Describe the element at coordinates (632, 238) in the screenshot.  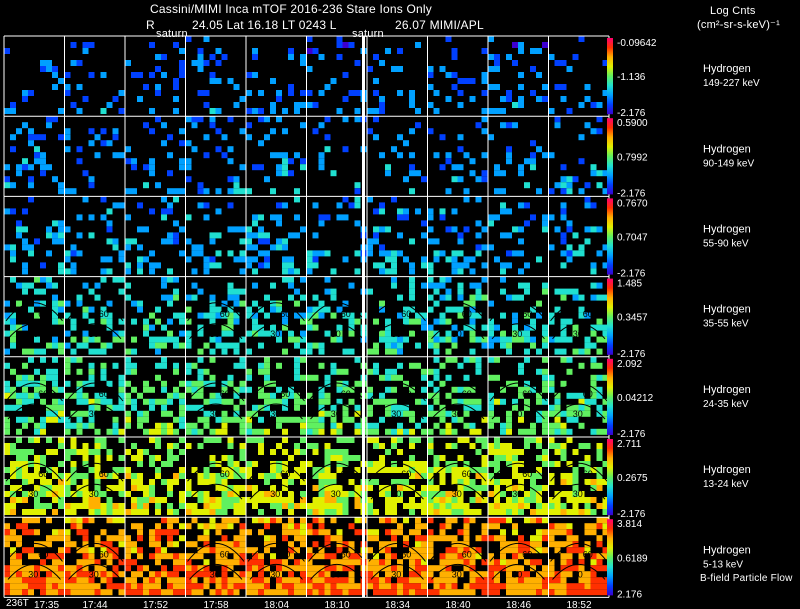
I see `colorbar-mid-label: 0.7047` at that location.